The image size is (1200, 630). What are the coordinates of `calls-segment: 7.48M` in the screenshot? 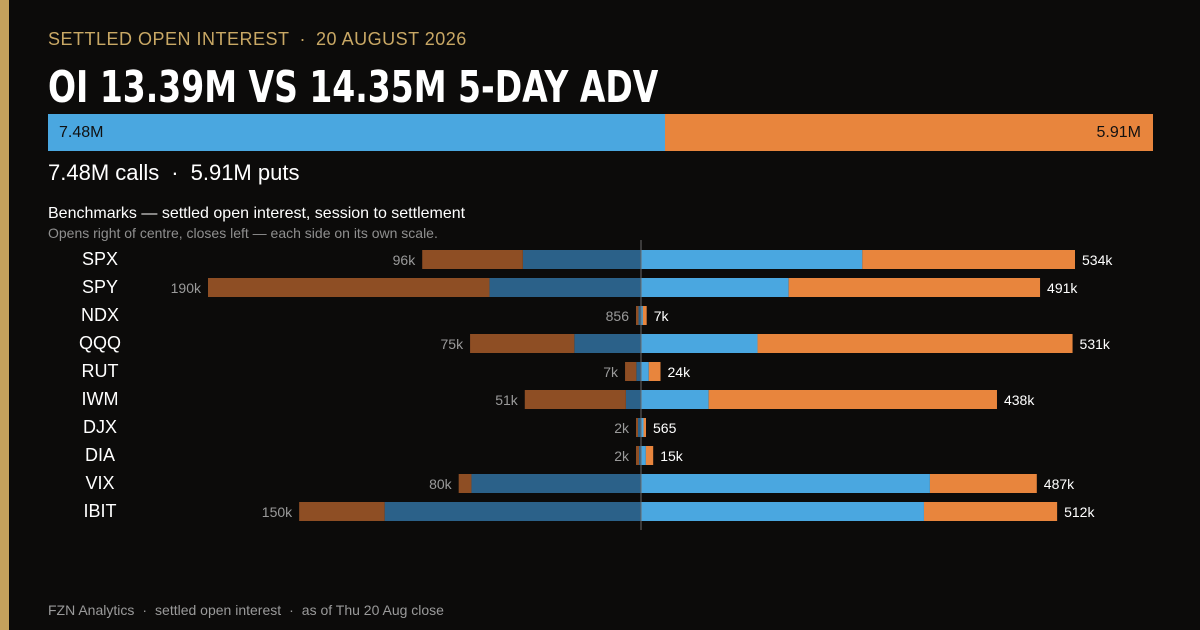 It's located at (356, 132).